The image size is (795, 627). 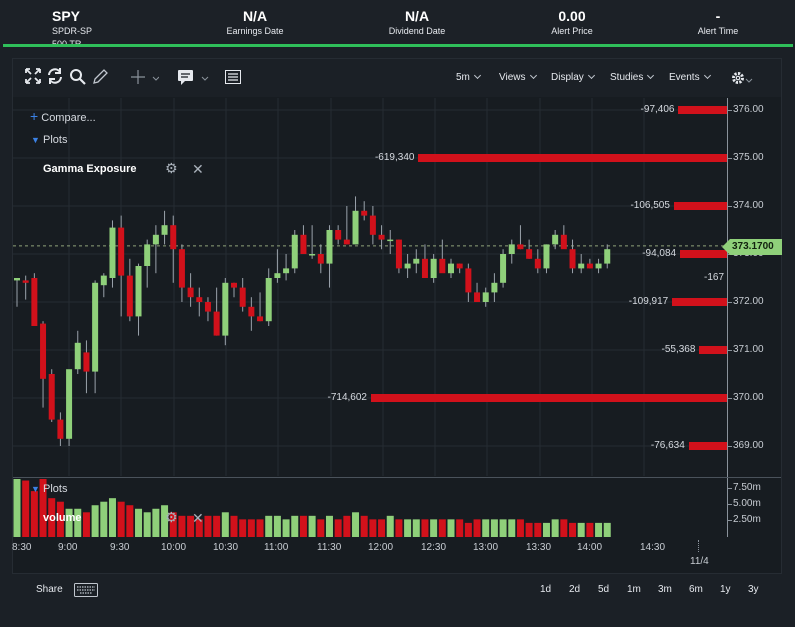 What do you see at coordinates (397, 477) in the screenshot?
I see `pane-divider` at bounding box center [397, 477].